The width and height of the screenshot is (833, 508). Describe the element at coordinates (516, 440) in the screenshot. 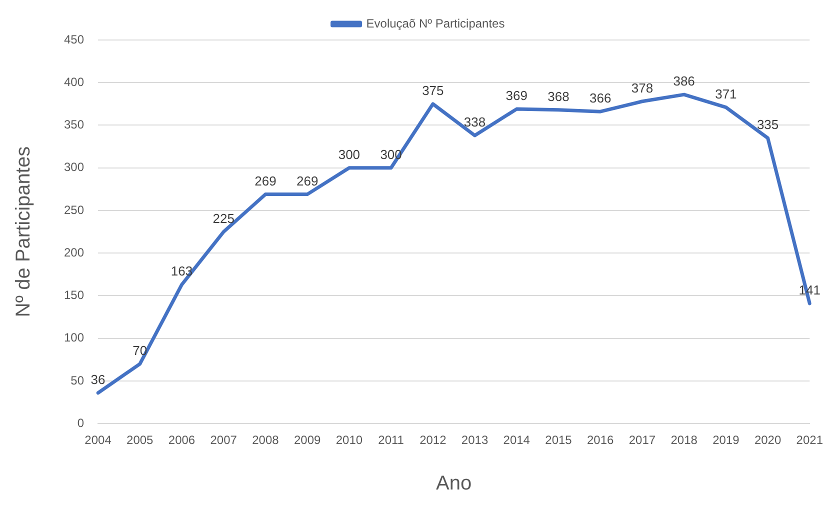

I see `x-tick-label: 2014` at that location.